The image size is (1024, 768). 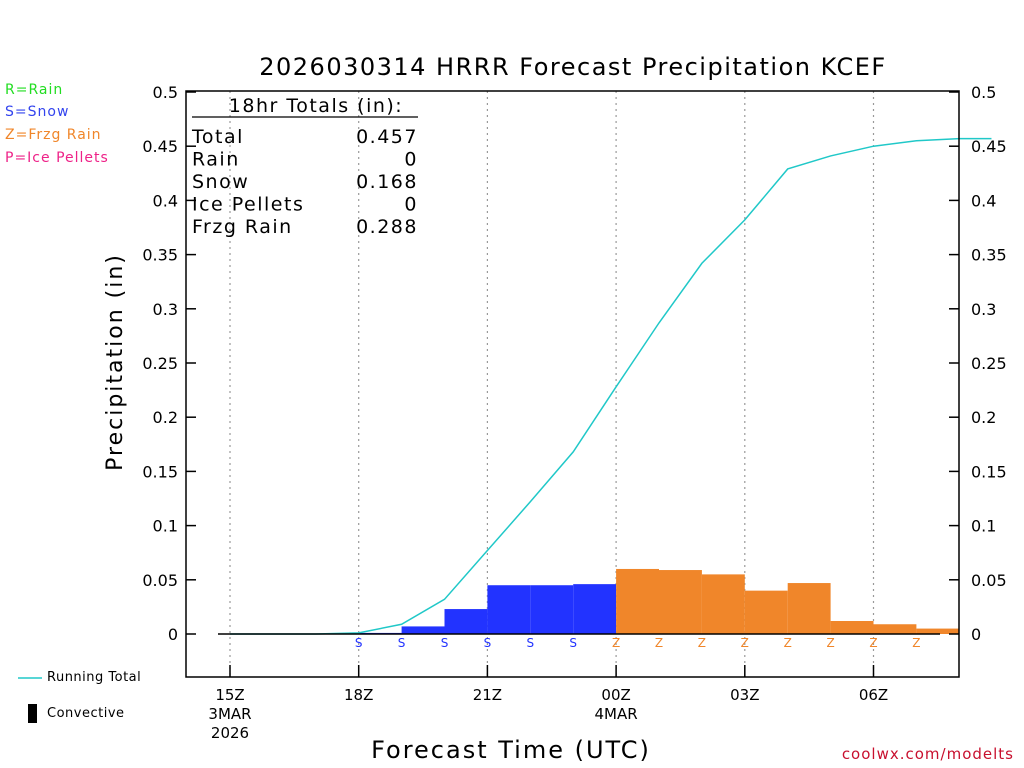 I want to click on y-axis-label: Precipitation (in), so click(x=115, y=362).